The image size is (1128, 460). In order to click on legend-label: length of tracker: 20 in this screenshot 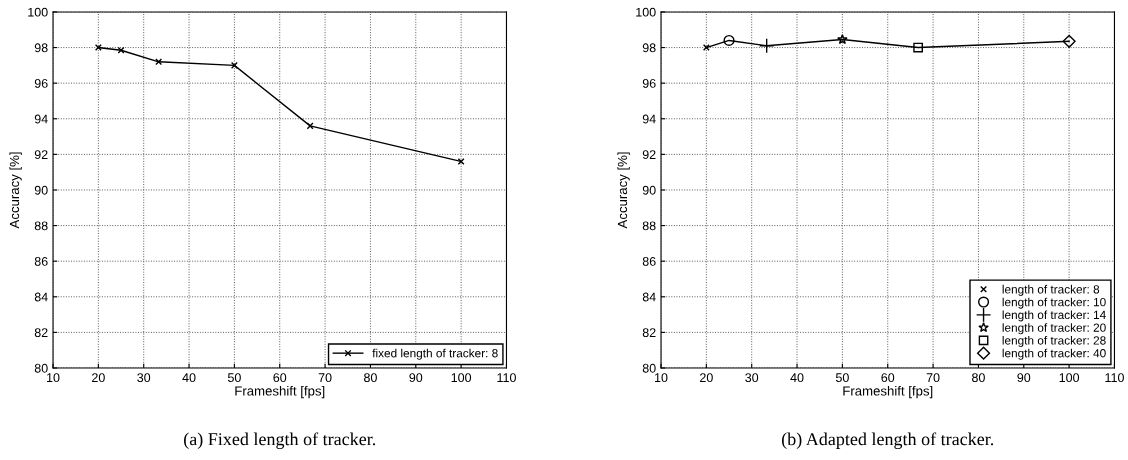, I will do `click(1054, 329)`.